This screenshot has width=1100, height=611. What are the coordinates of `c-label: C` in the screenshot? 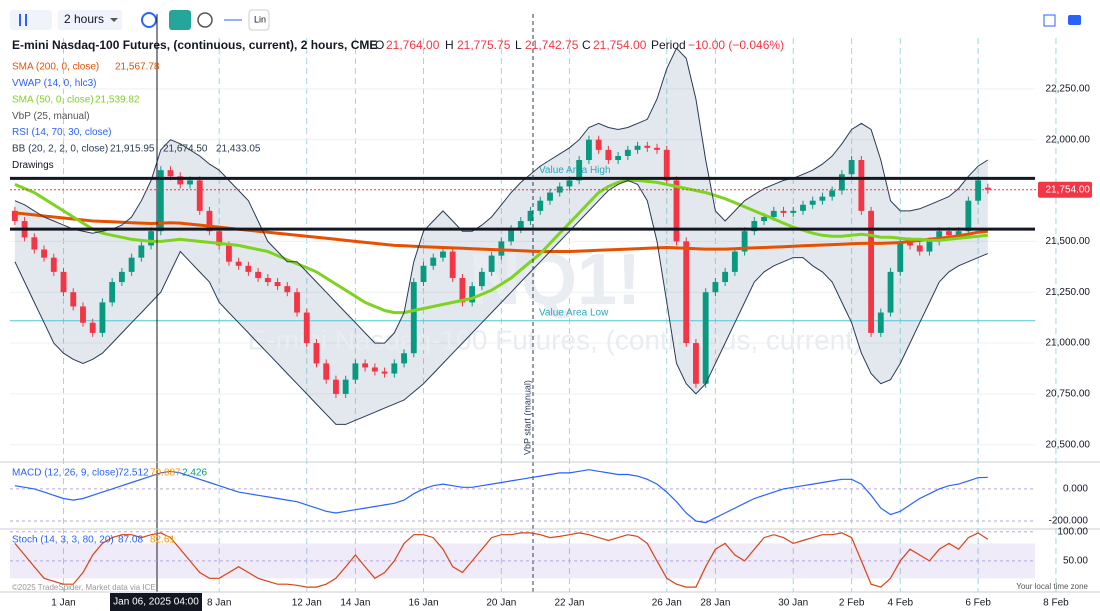 It's located at (586, 45).